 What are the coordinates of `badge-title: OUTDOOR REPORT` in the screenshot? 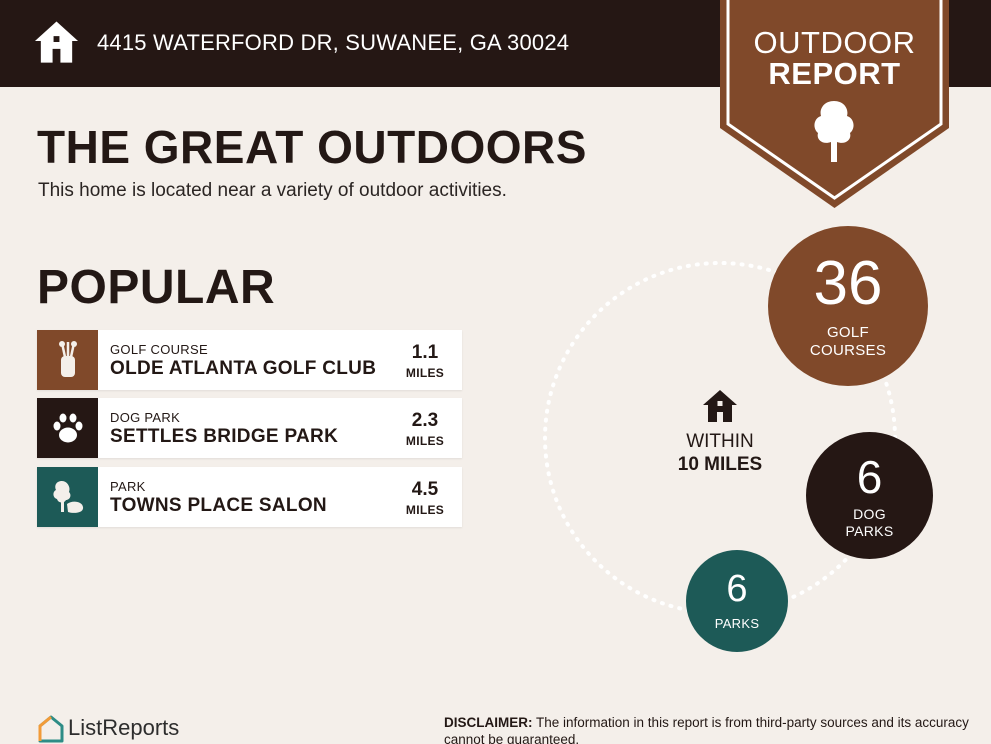 It's located at (834, 58).